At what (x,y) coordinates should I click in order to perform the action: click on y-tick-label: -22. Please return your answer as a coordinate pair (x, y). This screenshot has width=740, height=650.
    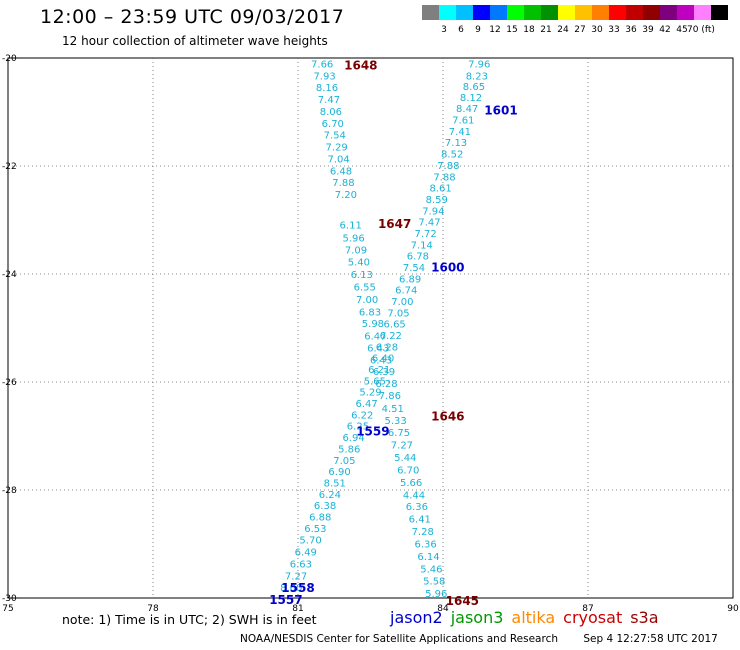
    Looking at the image, I should click on (9, 167).